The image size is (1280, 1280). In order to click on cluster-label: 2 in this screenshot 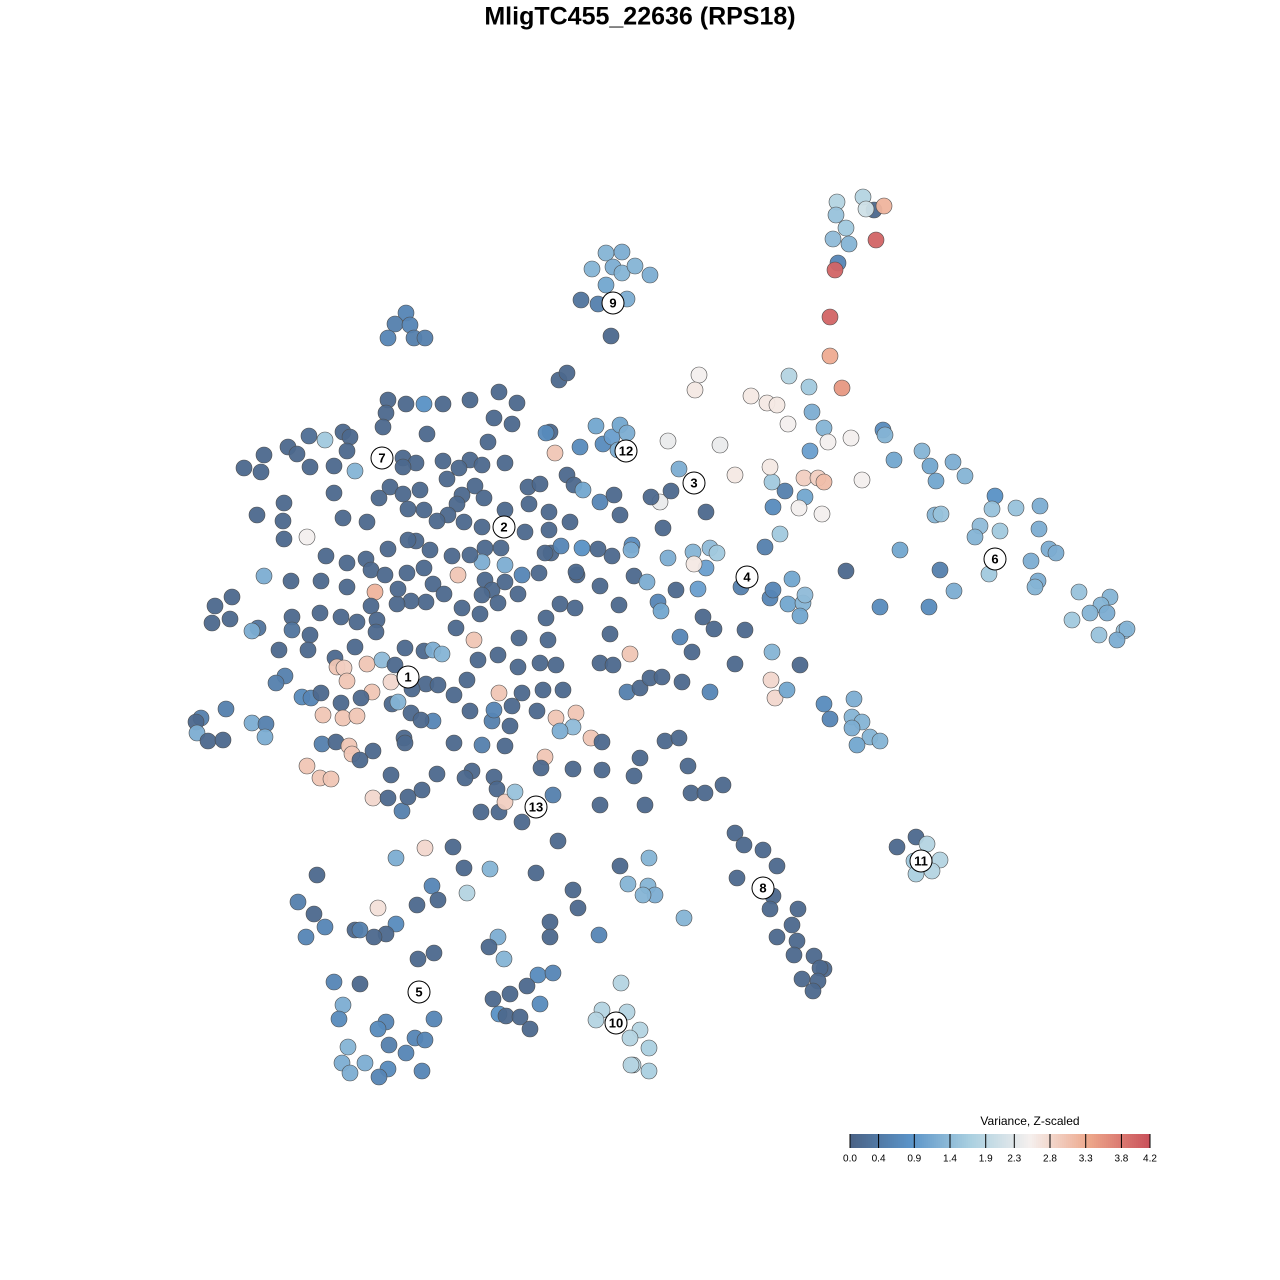, I will do `click(503, 526)`.